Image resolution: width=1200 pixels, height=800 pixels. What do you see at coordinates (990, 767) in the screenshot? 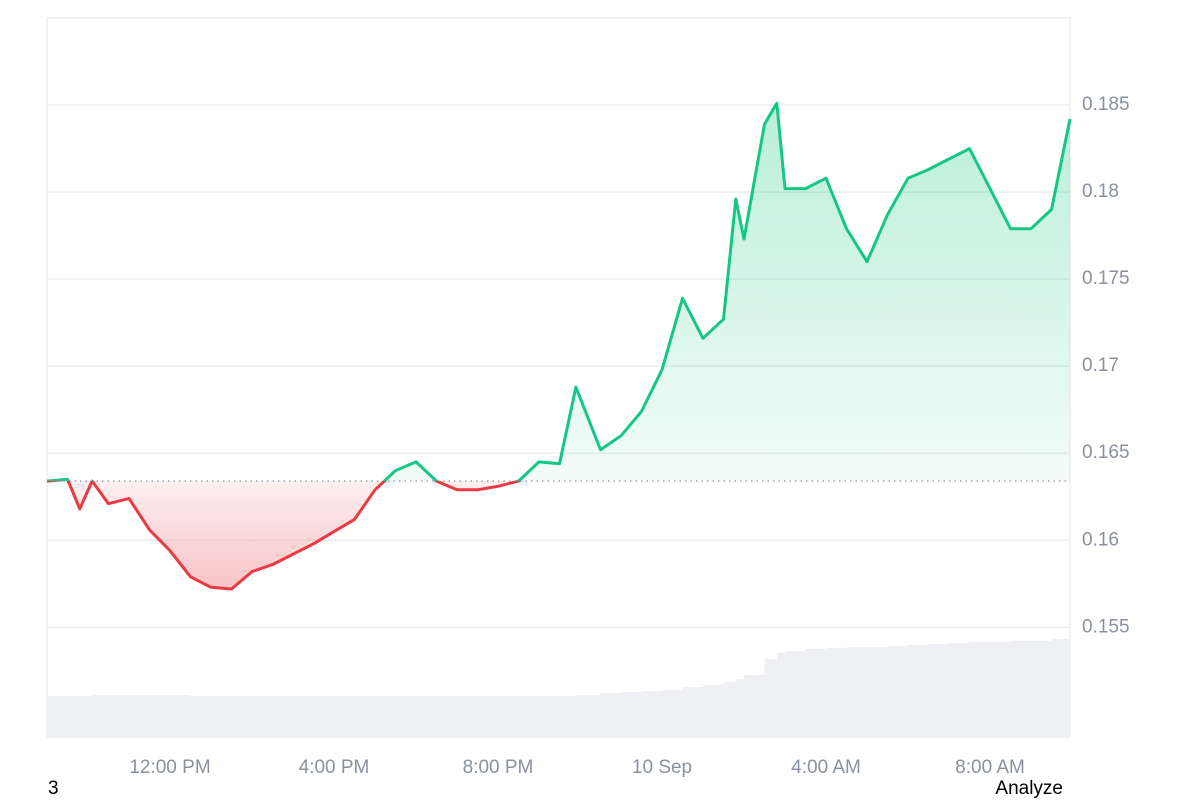
I see `x-tick-label: 8:00 AM` at bounding box center [990, 767].